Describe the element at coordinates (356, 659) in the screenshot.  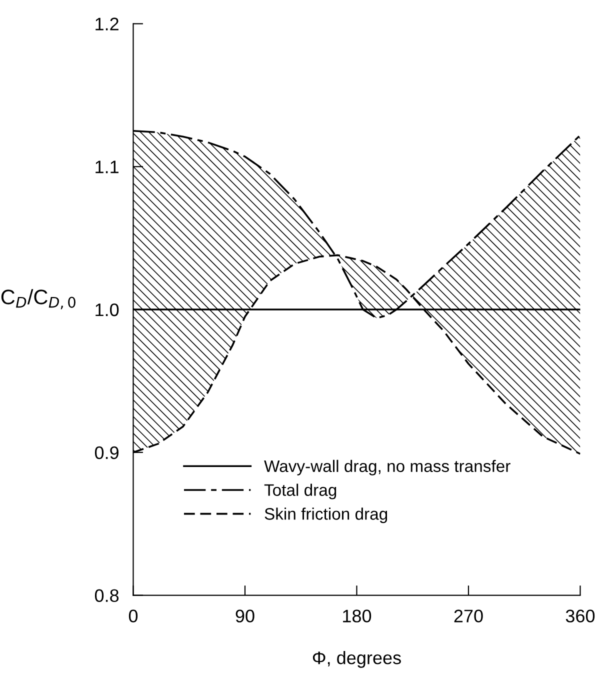
I see `x-axis-title: Φ, degrees` at that location.